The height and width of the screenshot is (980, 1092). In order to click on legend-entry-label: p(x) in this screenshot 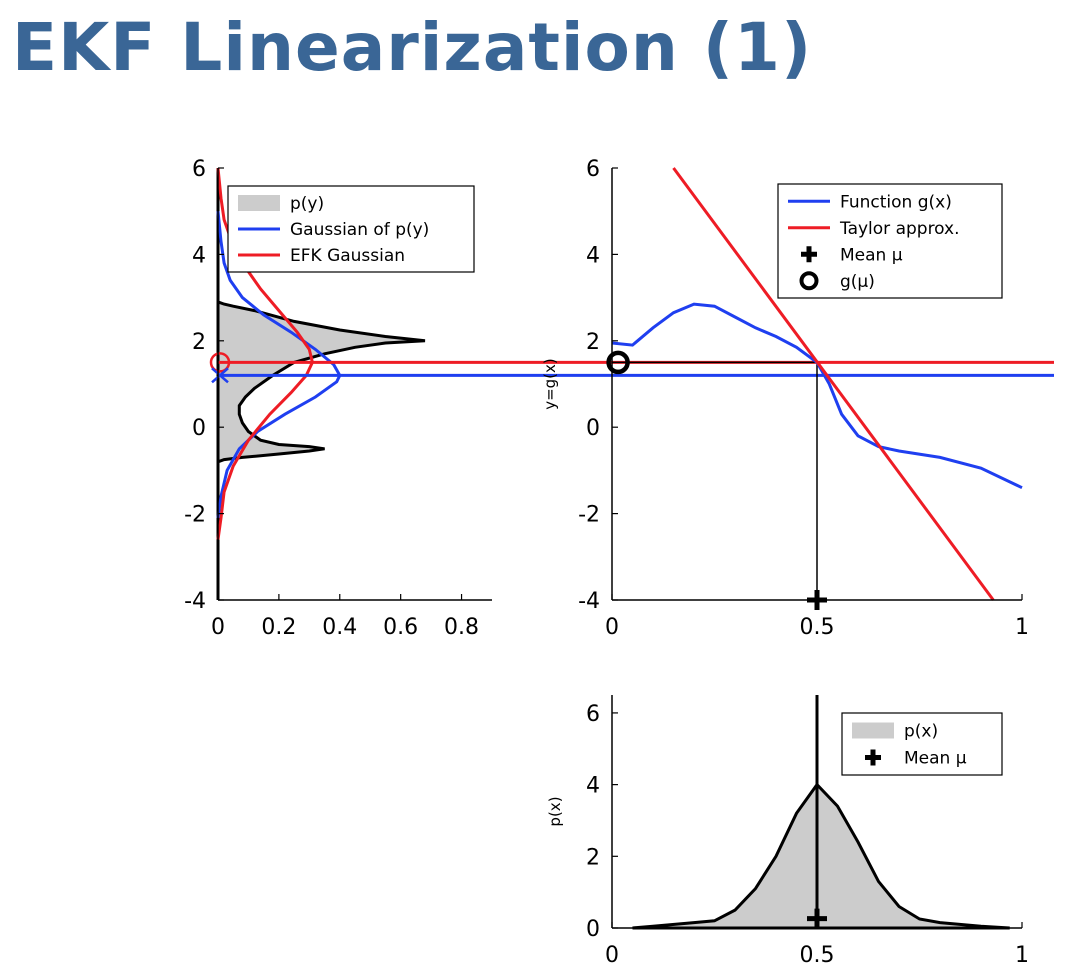, I will do `click(921, 732)`.